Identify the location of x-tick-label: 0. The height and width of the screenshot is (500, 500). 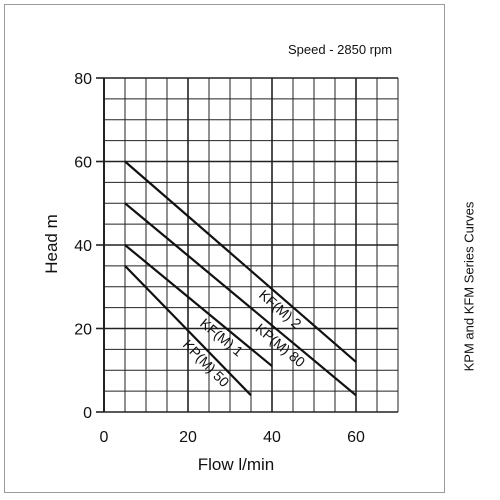
(104, 437).